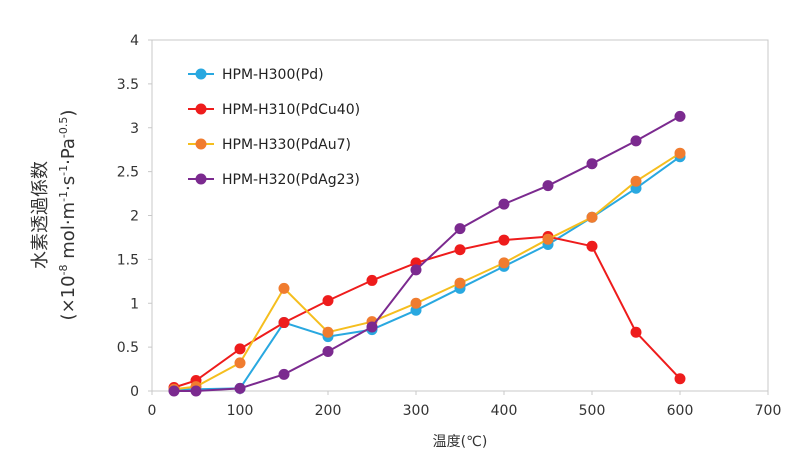 This screenshot has width=800, height=457. I want to click on y-tick-label: 4, so click(134, 41).